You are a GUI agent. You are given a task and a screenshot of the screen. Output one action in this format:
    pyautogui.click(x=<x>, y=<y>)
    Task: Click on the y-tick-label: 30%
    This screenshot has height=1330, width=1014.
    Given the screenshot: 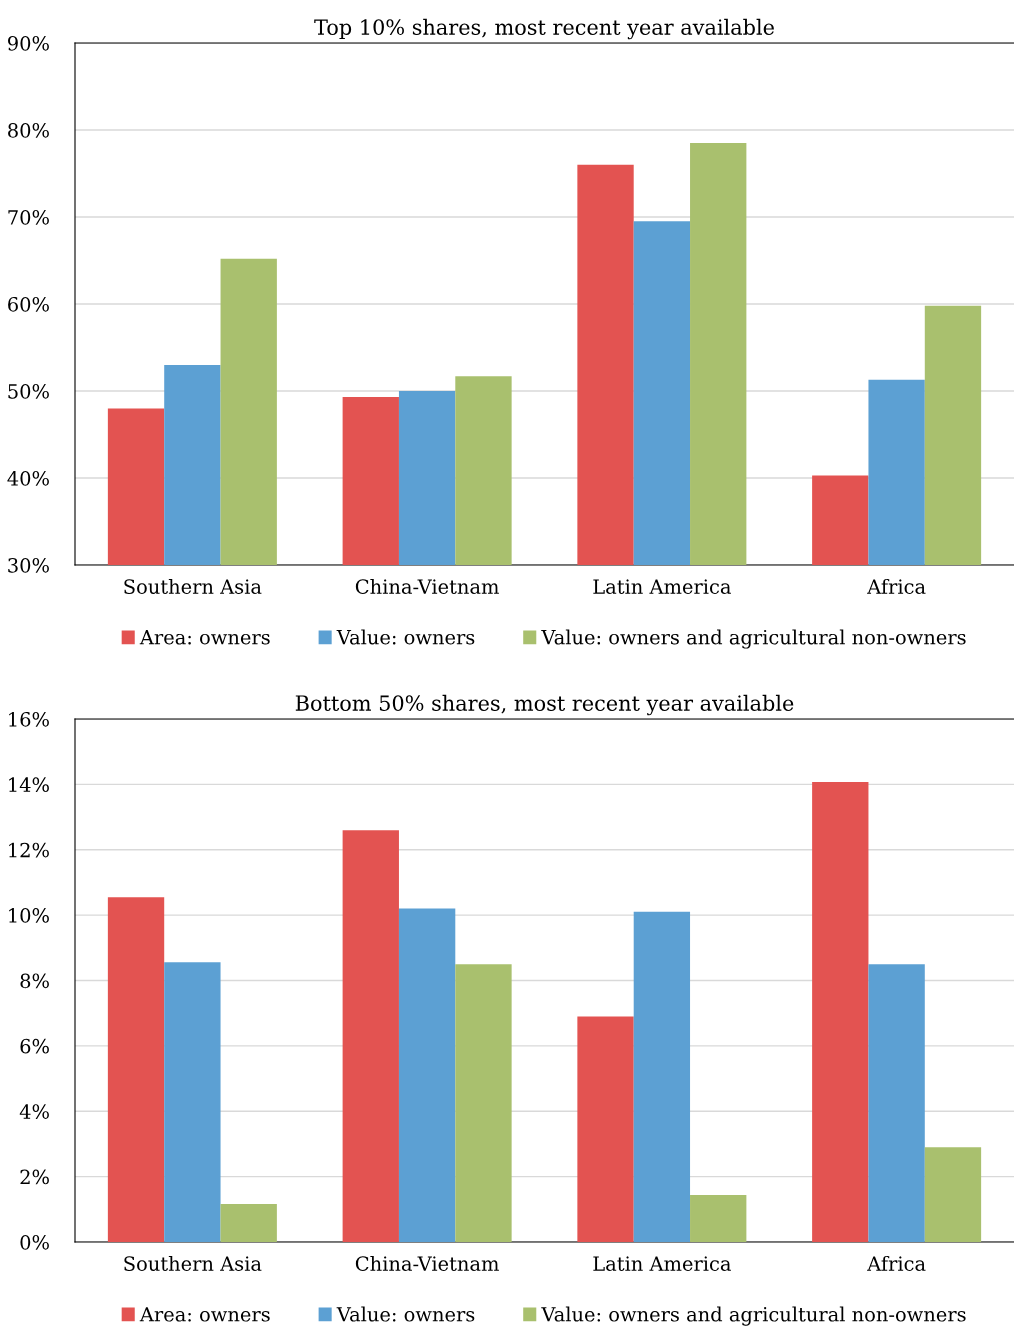 What is the action you would take?
    pyautogui.click(x=28, y=565)
    